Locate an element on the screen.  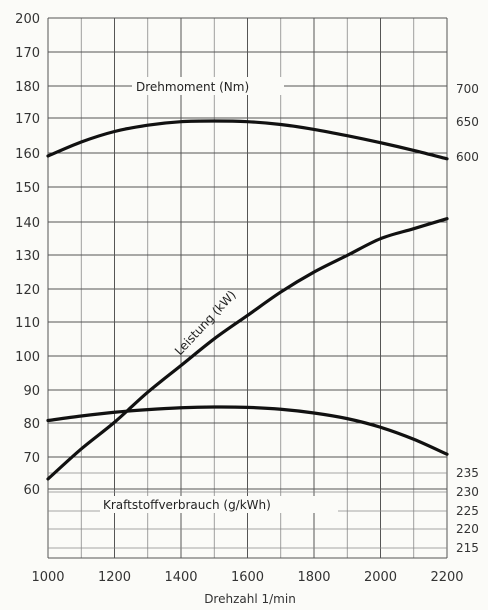
x-tick-label: 2000 is located at coordinates (380, 577).